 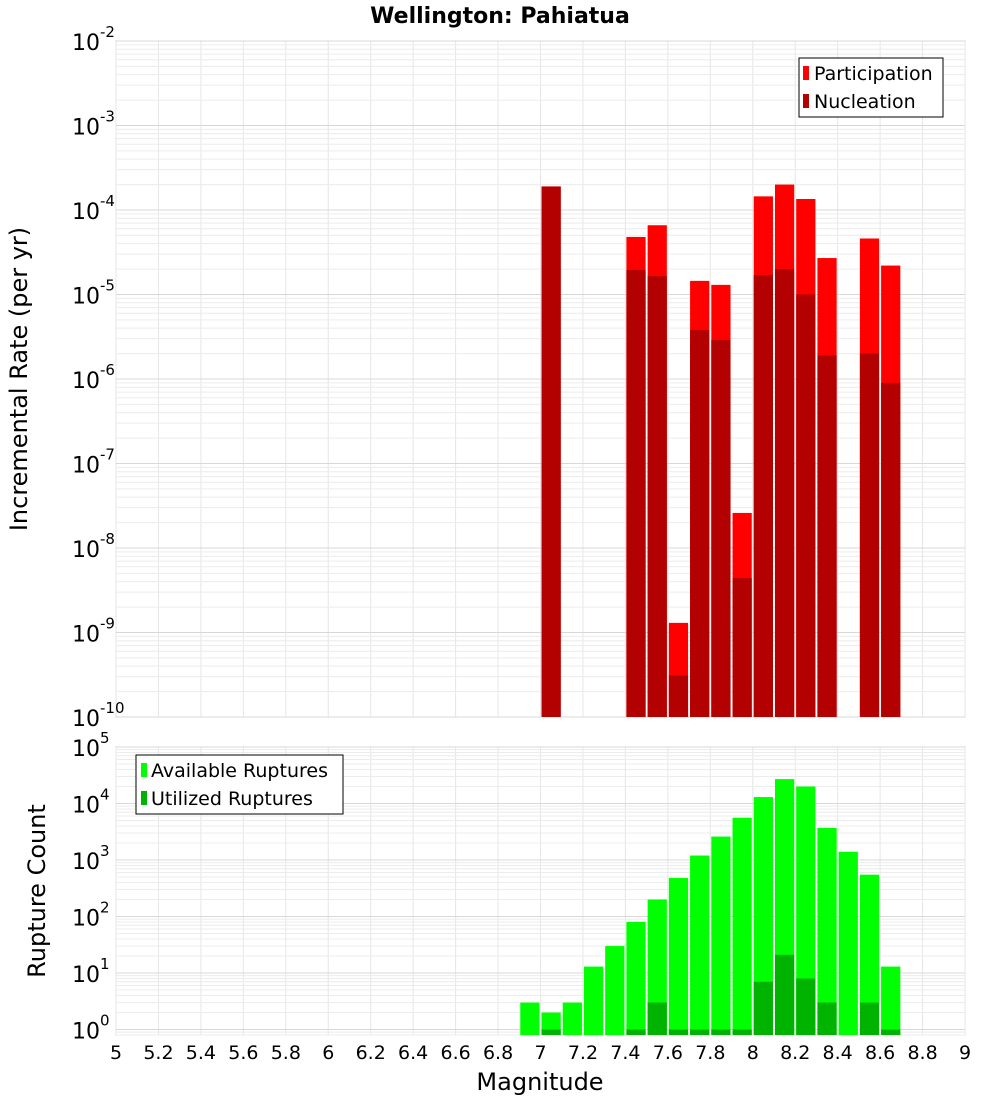 I want to click on x-tick-label: 6.4, so click(x=413, y=1053).